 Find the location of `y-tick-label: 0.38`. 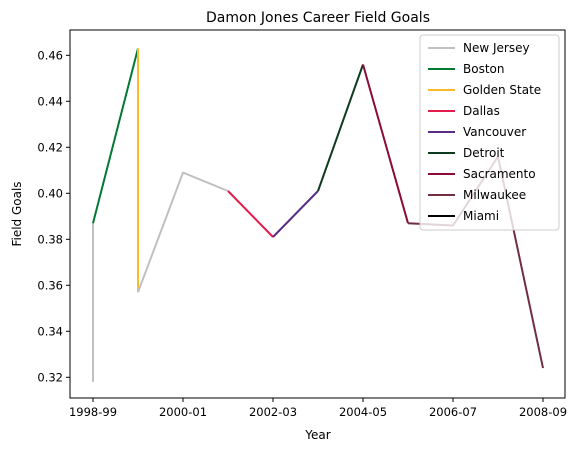

y-tick-label: 0.38 is located at coordinates (50, 239).